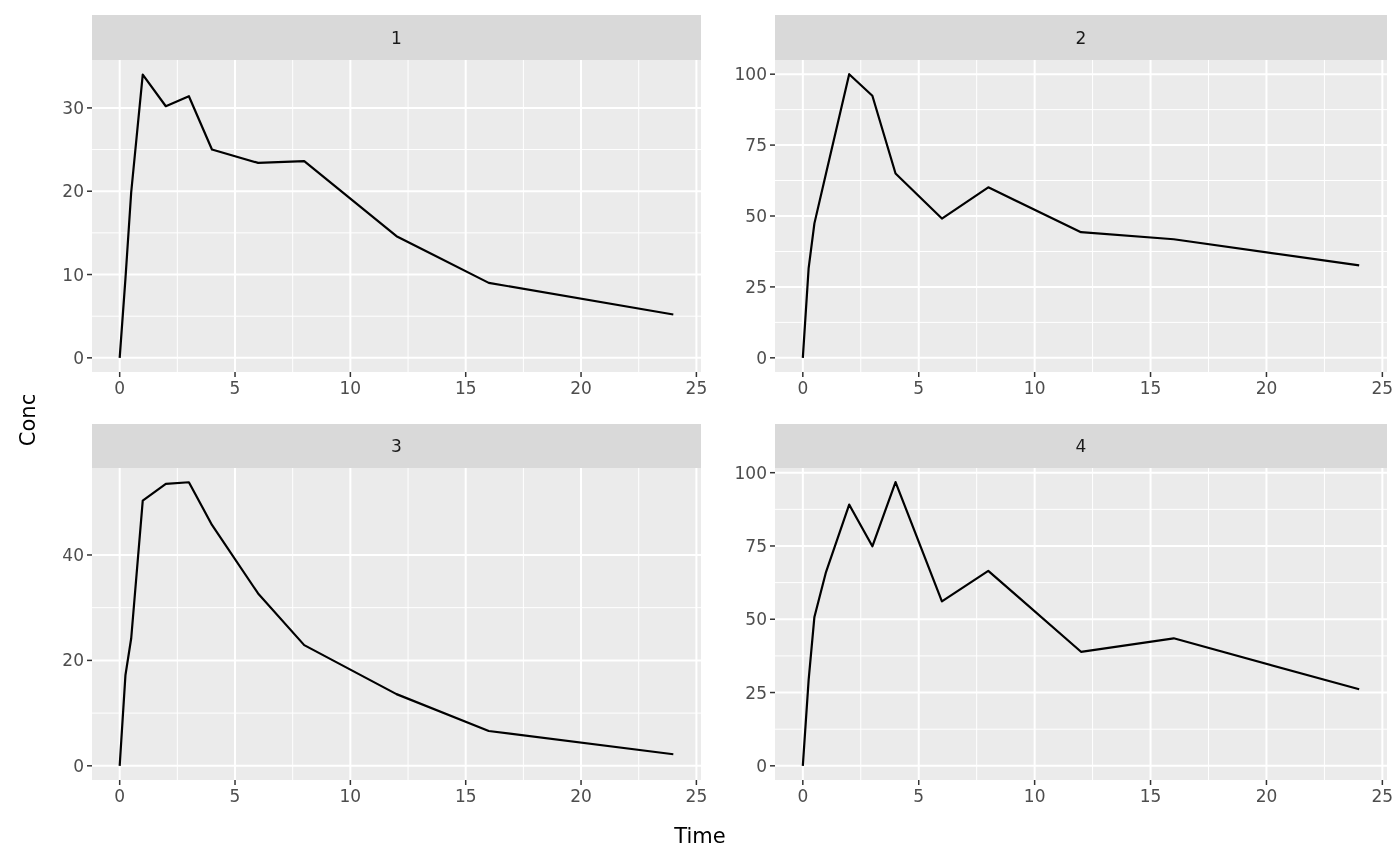 Image resolution: width=1400 pixels, height=865 pixels. Describe the element at coordinates (1081, 446) in the screenshot. I see `chart-title: 4` at that location.